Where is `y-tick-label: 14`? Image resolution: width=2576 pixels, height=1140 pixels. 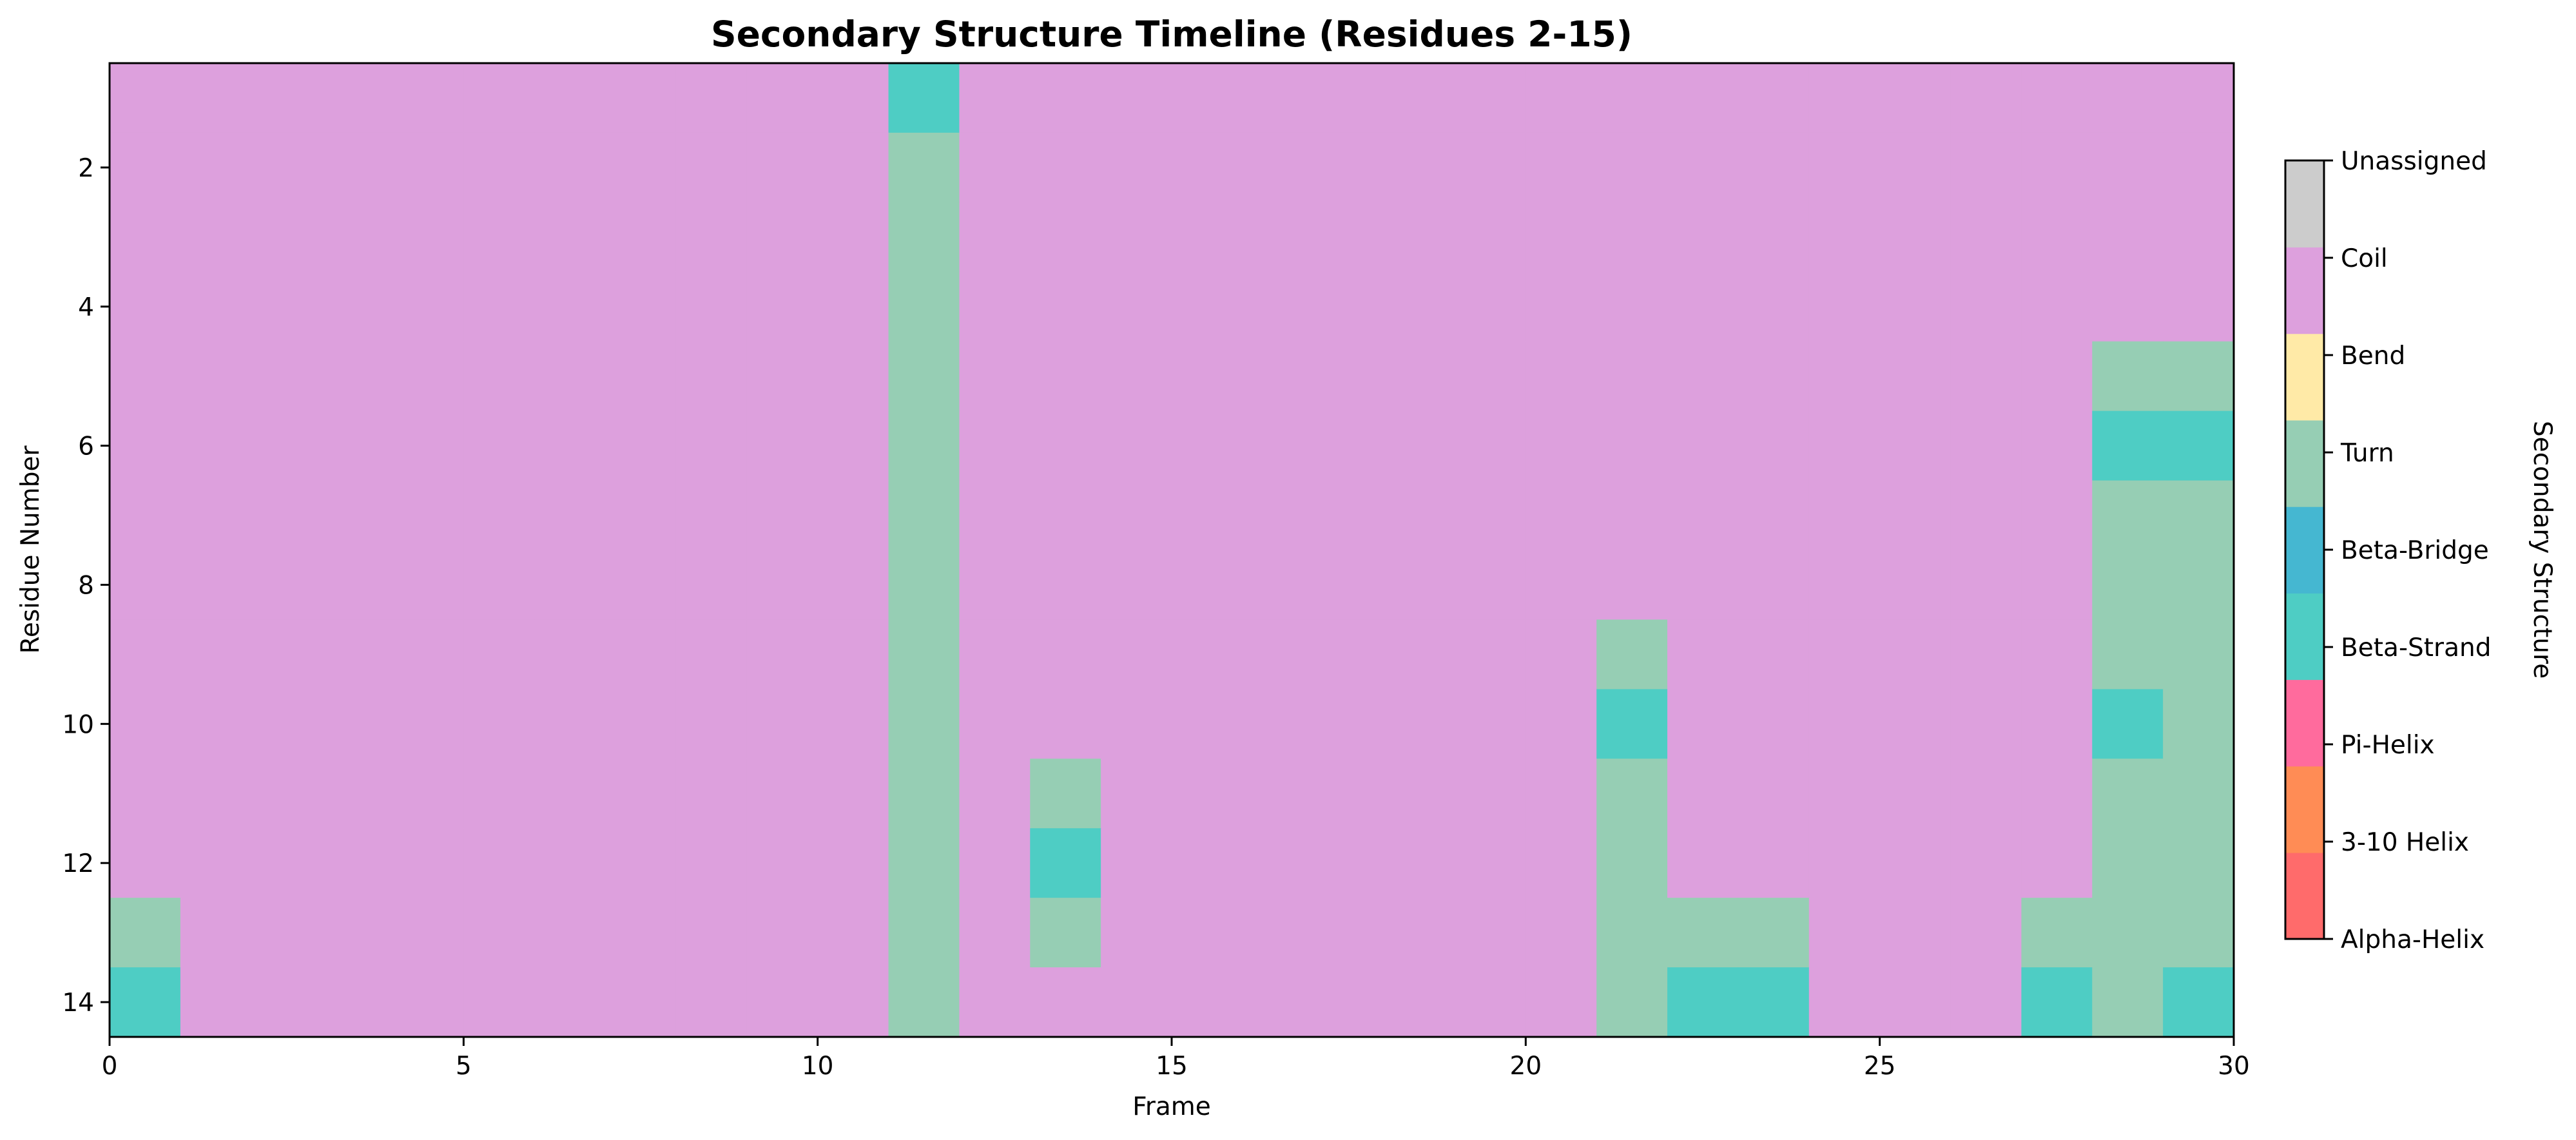
y-tick-label: 14 is located at coordinates (78, 1004).